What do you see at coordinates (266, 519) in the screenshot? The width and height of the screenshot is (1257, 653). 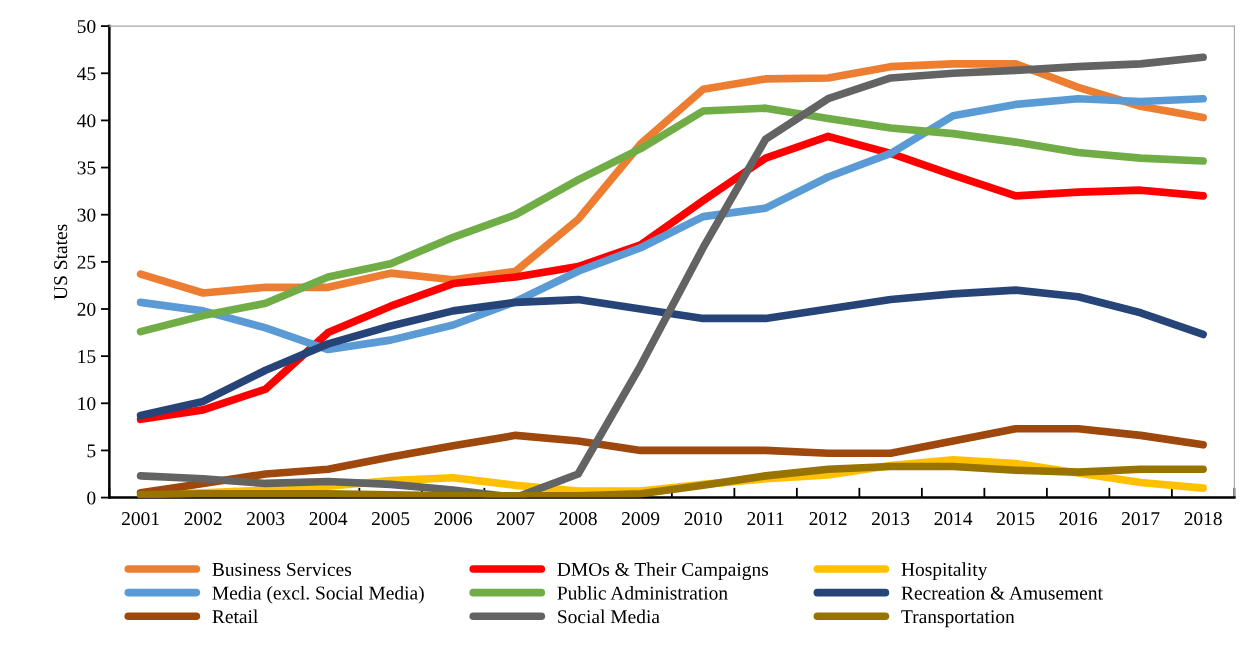 I see `x-tick-label: 2003` at bounding box center [266, 519].